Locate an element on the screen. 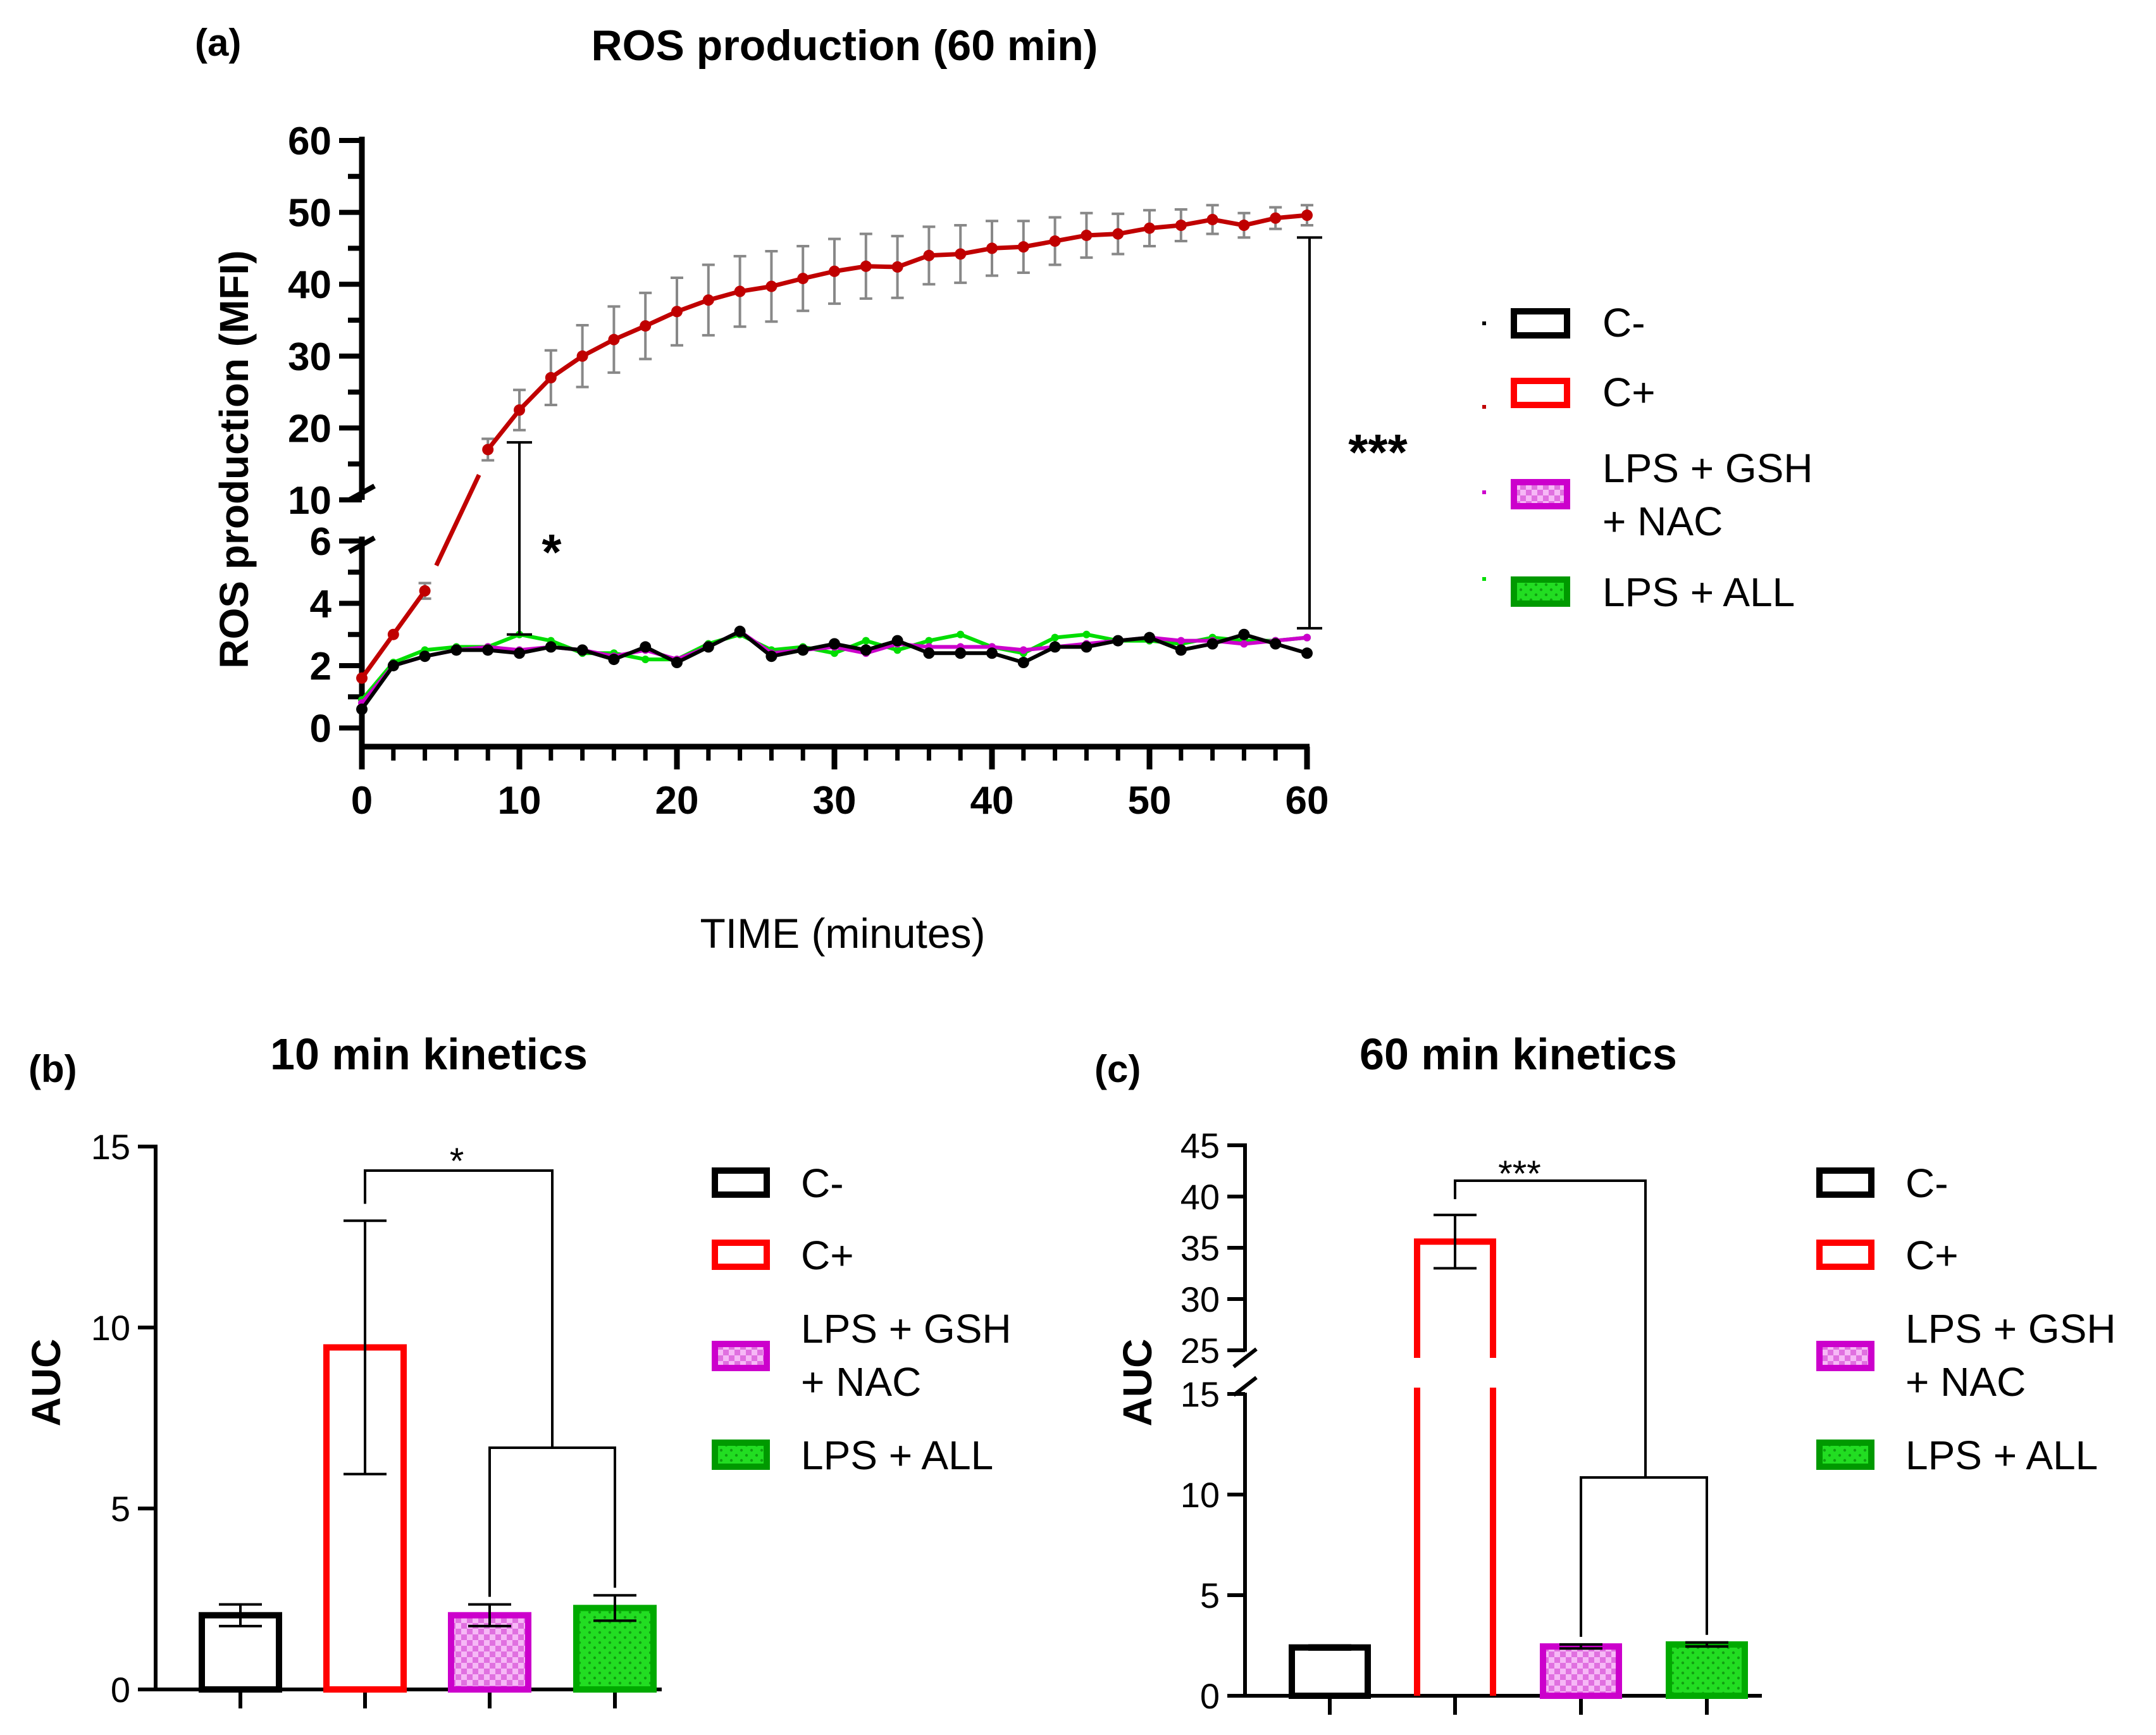 This screenshot has width=2156, height=1735. y-tick-label: 15 is located at coordinates (1200, 1394).